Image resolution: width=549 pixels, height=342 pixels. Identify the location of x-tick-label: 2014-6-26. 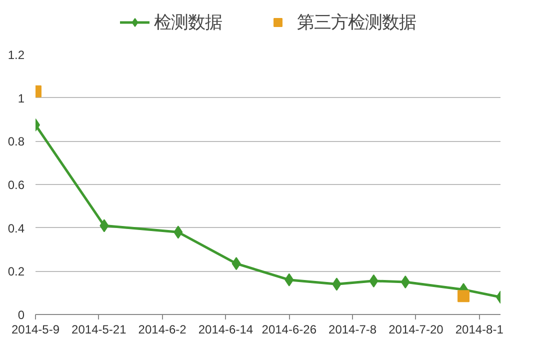
(289, 329).